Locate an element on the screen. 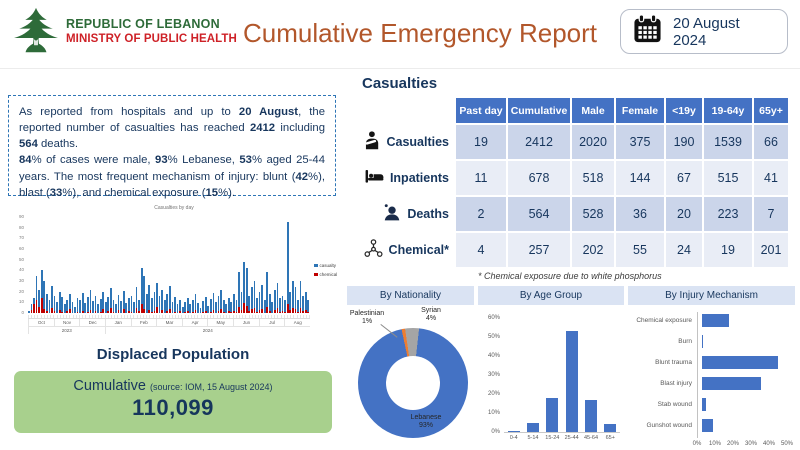  row-label-text: Casualties is located at coordinates (417, 142).